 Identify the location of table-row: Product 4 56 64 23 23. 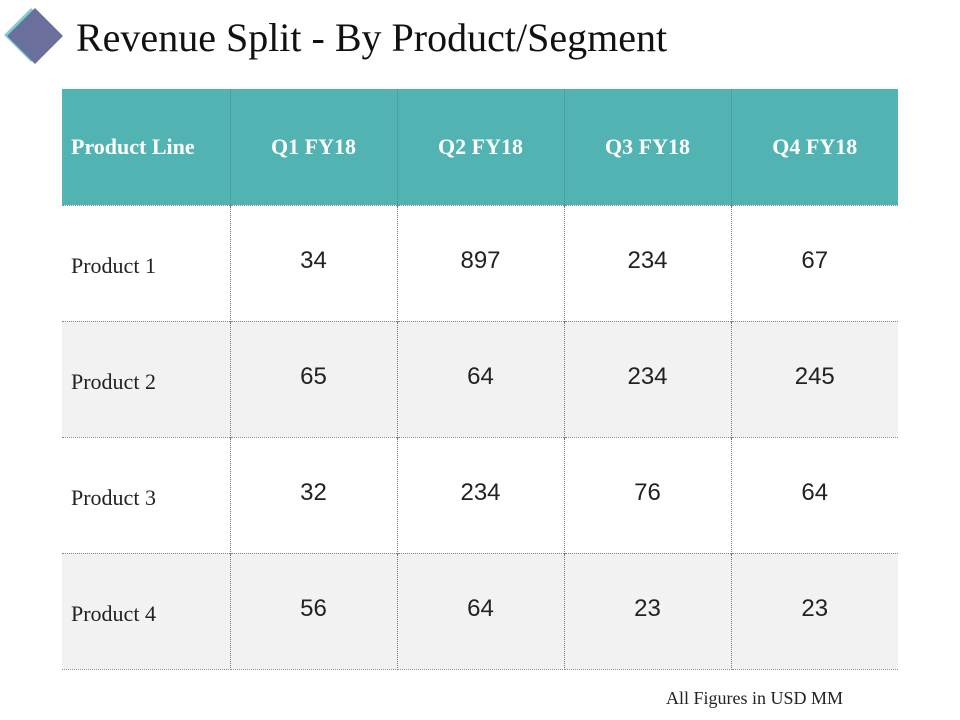
(480, 611).